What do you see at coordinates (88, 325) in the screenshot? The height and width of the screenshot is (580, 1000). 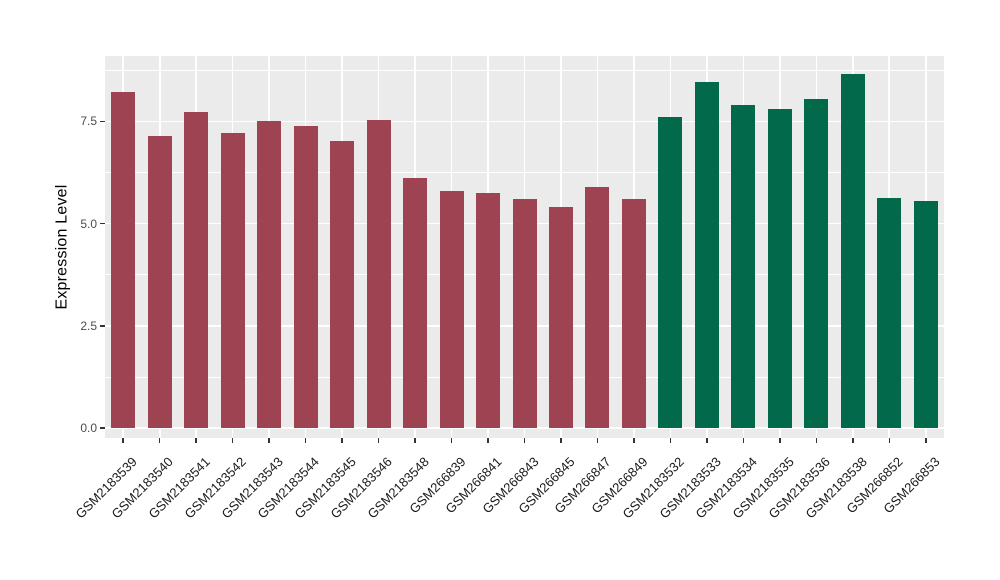 I see `y-tick-label: 2.5` at bounding box center [88, 325].